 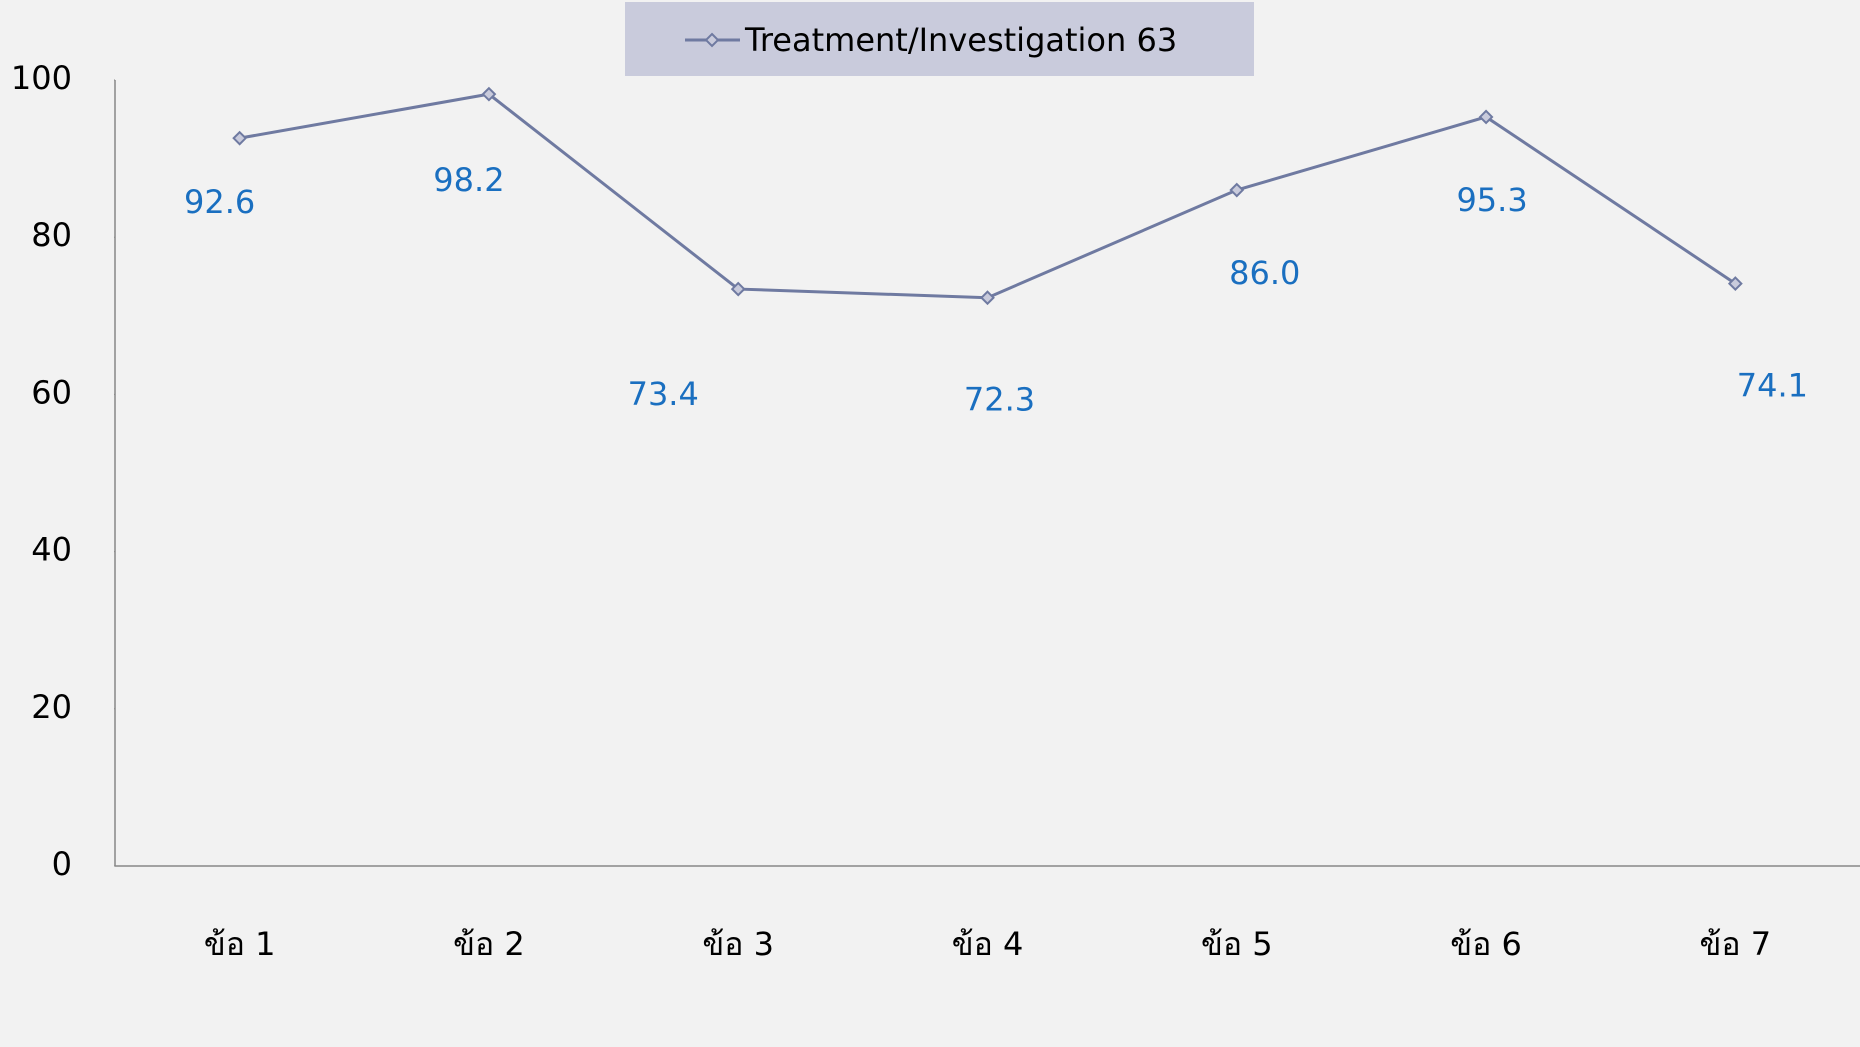 What do you see at coordinates (41, 78) in the screenshot?
I see `y-tick-label: 100` at bounding box center [41, 78].